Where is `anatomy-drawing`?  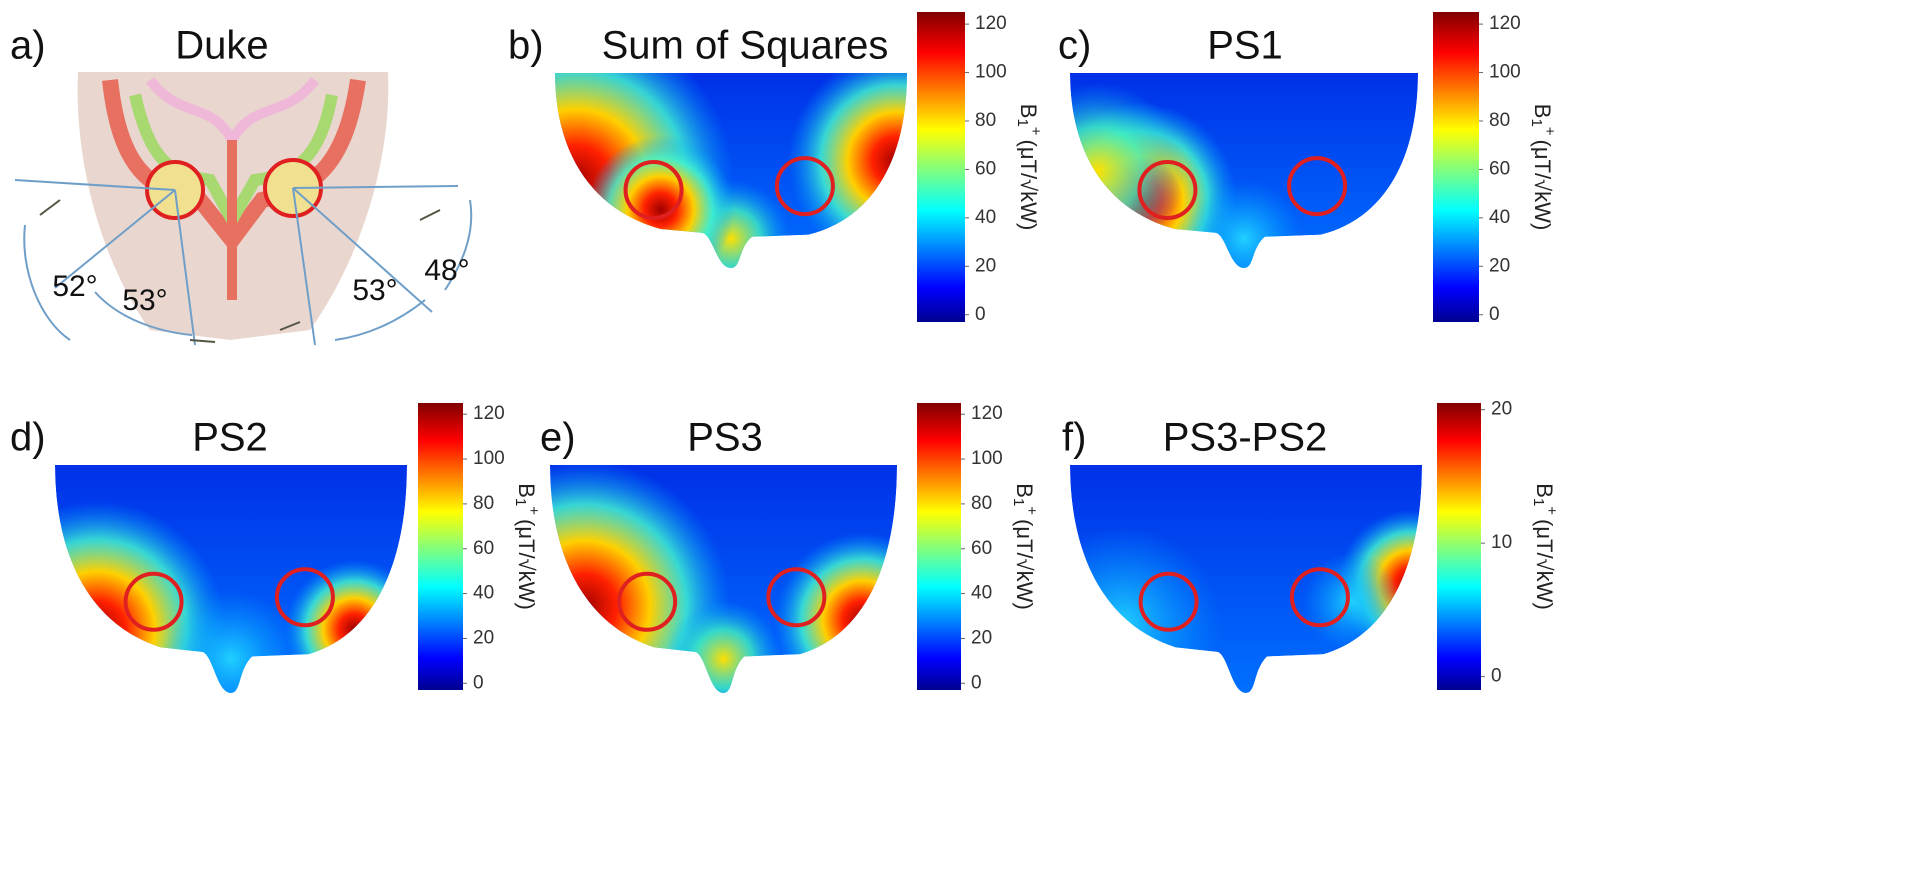 anatomy-drawing is located at coordinates (243, 209).